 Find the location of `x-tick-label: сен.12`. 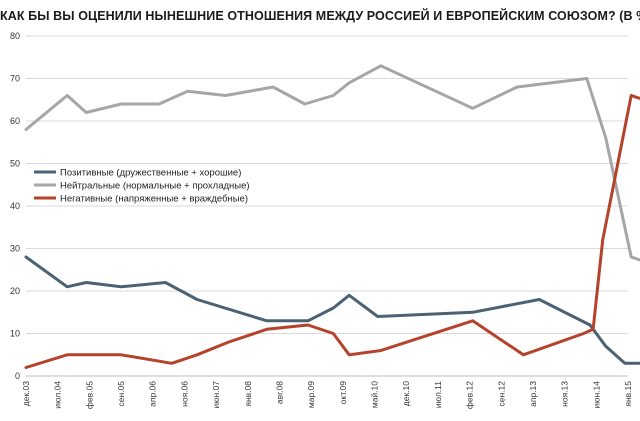

x-tick-label: сен.12 is located at coordinates (501, 394).